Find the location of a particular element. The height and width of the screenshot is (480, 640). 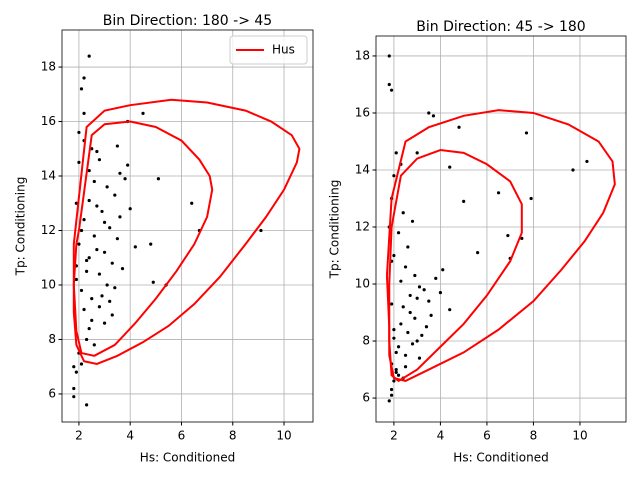

x-tick-label: 8 is located at coordinates (233, 436).